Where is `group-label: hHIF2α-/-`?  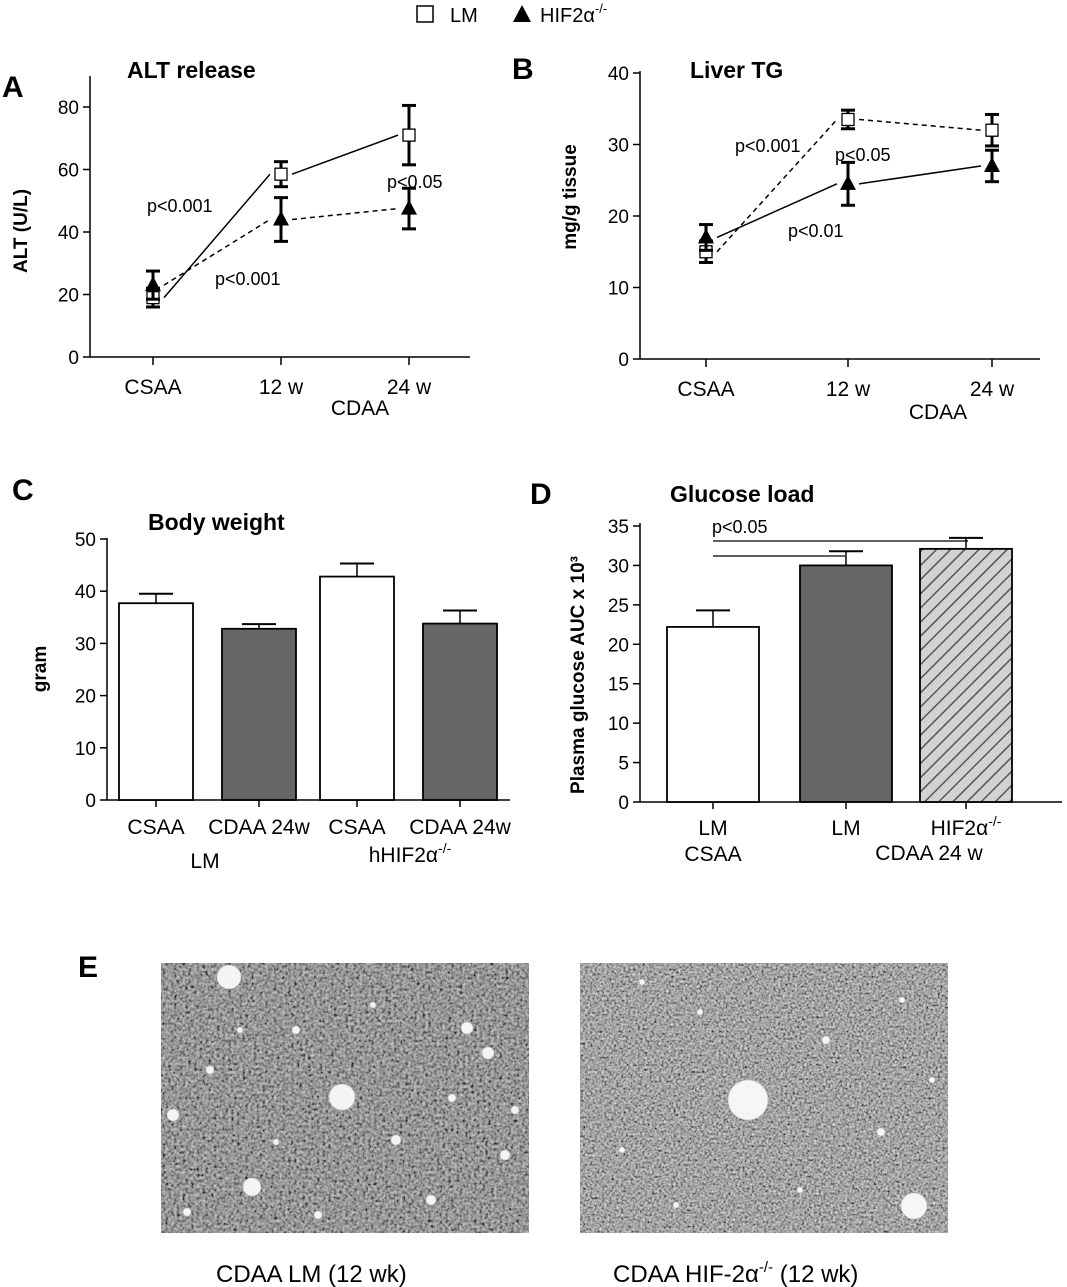
group-label: hHIF2α-/- is located at coordinates (410, 853).